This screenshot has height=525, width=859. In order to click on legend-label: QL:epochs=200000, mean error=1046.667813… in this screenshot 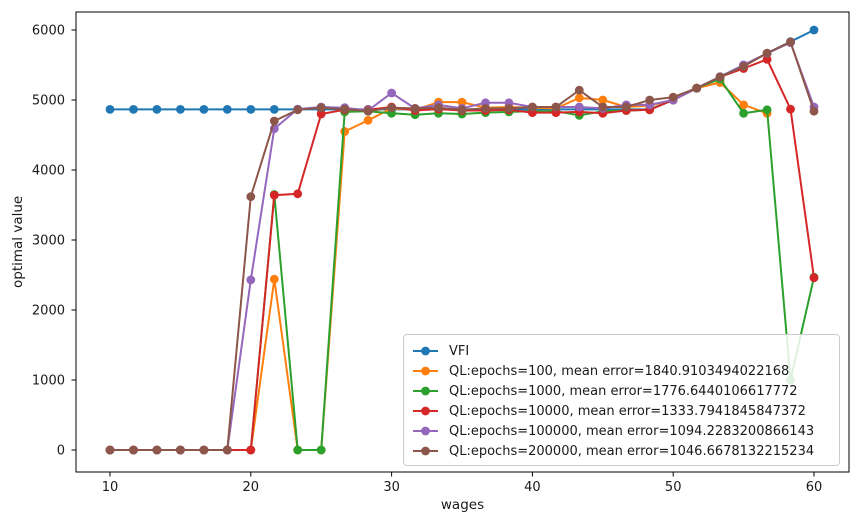, I will do `click(632, 451)`.